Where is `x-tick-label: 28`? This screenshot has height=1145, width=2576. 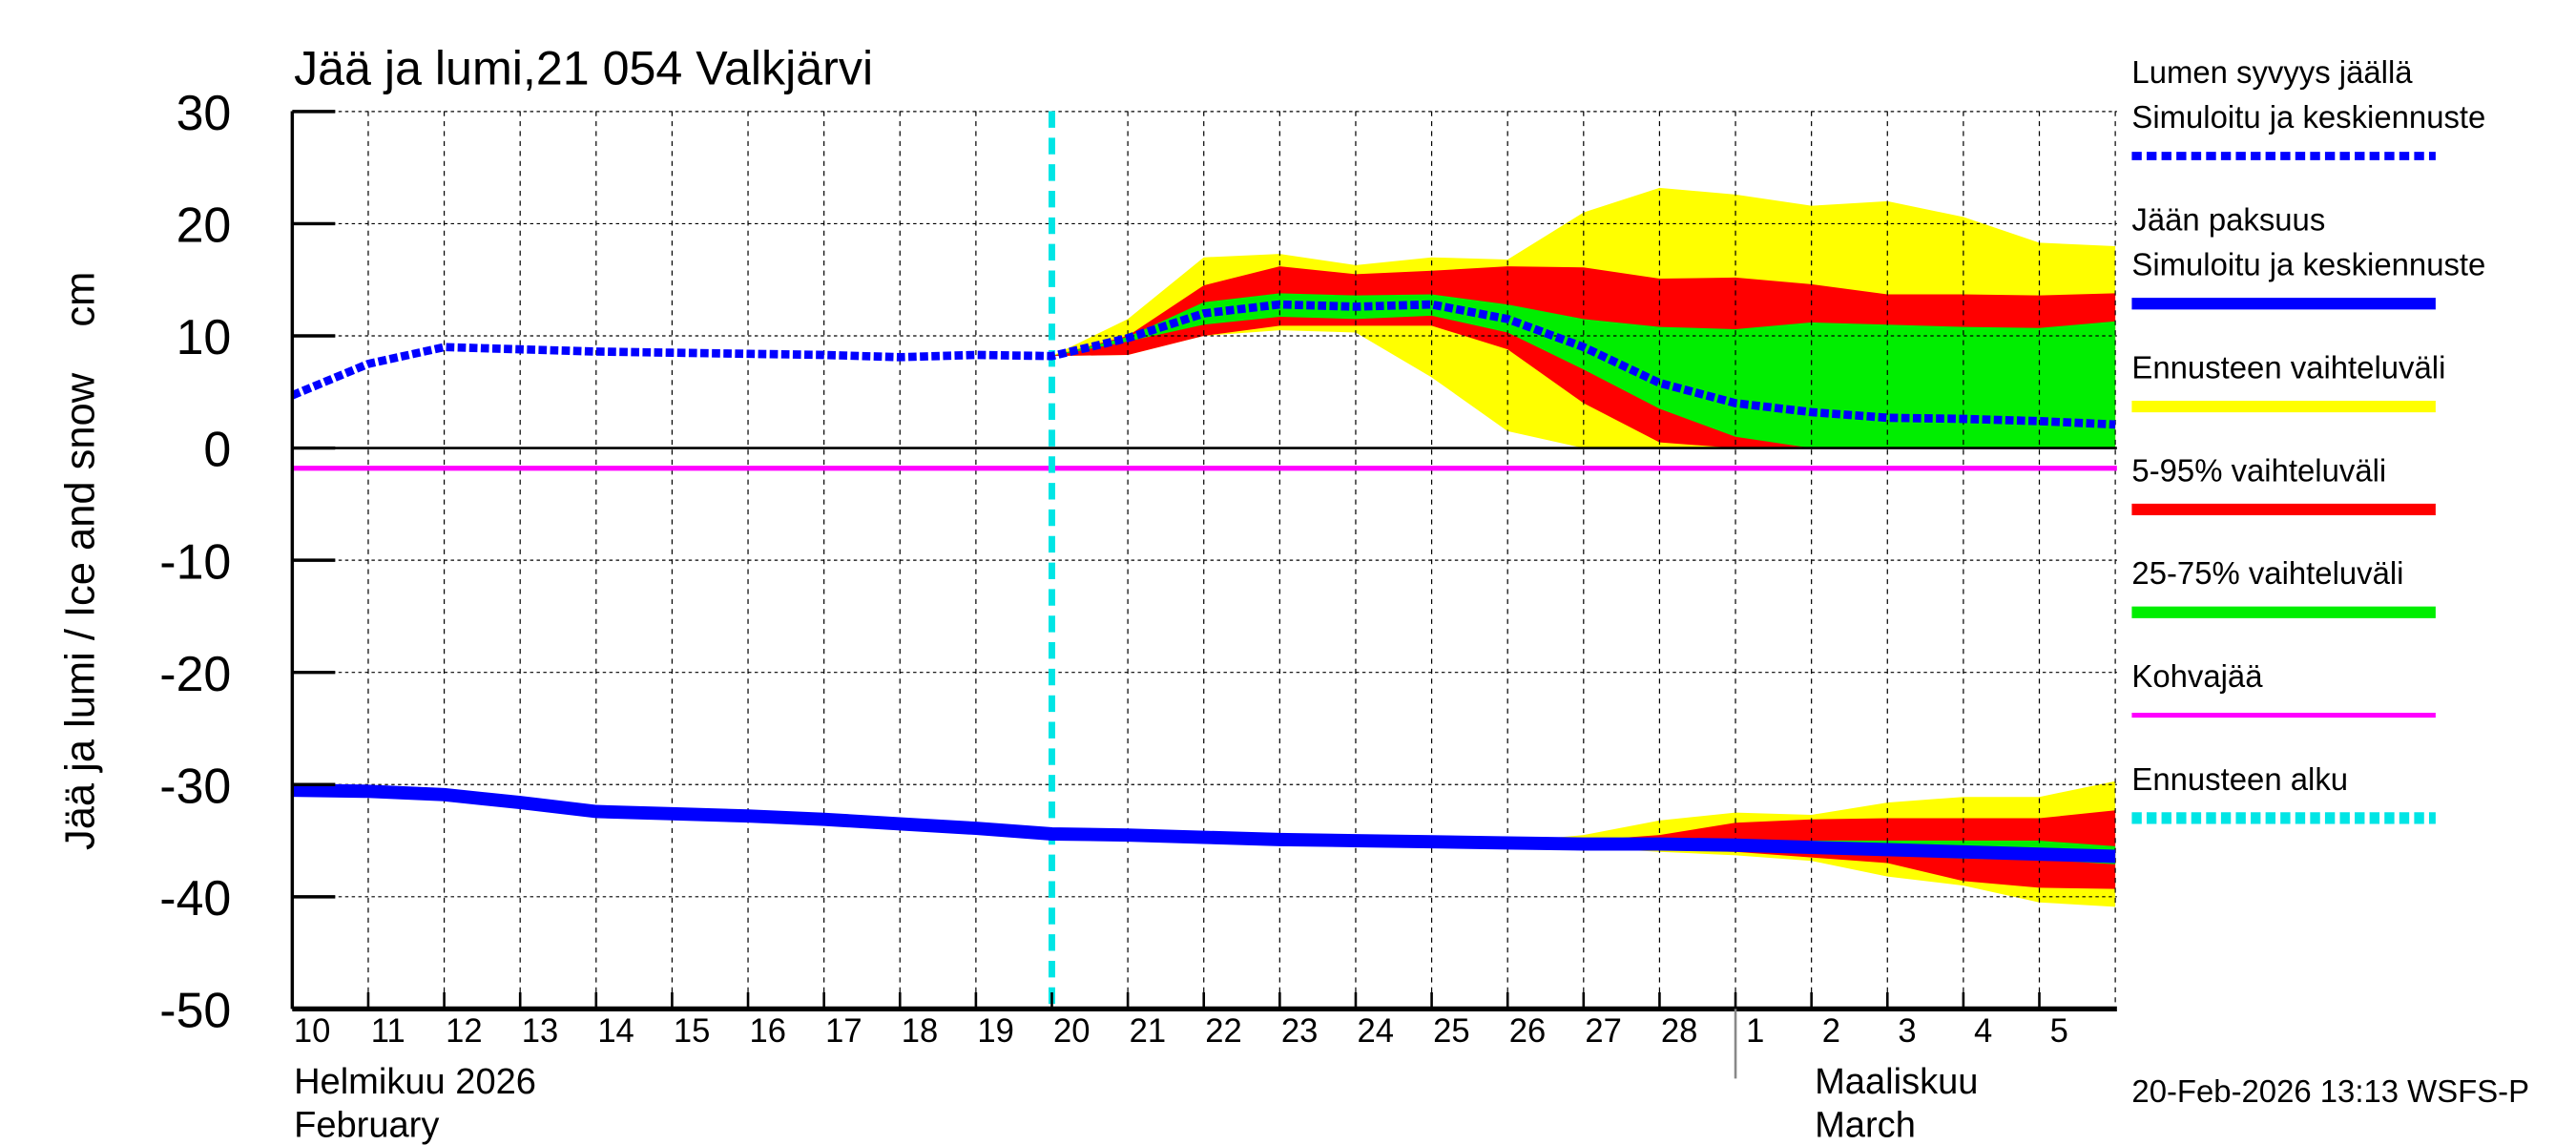 x-tick-label: 28 is located at coordinates (1679, 1031).